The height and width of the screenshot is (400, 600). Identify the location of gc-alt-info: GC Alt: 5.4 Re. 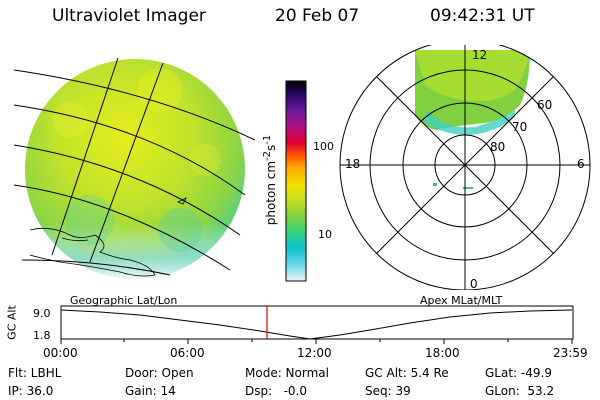
(407, 373).